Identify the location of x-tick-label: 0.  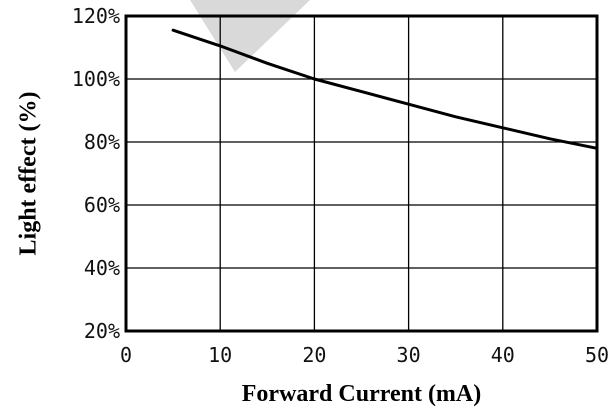
(126, 355).